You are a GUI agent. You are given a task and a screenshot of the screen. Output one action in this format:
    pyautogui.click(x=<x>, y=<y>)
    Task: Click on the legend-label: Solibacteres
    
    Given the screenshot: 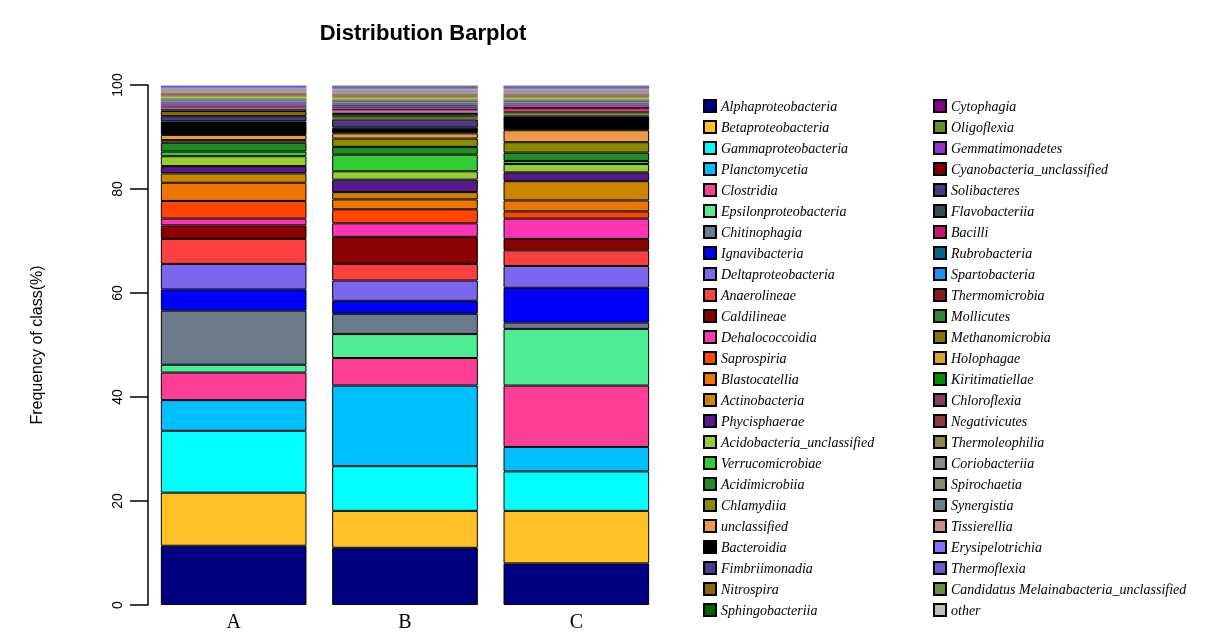 What is the action you would take?
    pyautogui.click(x=986, y=190)
    